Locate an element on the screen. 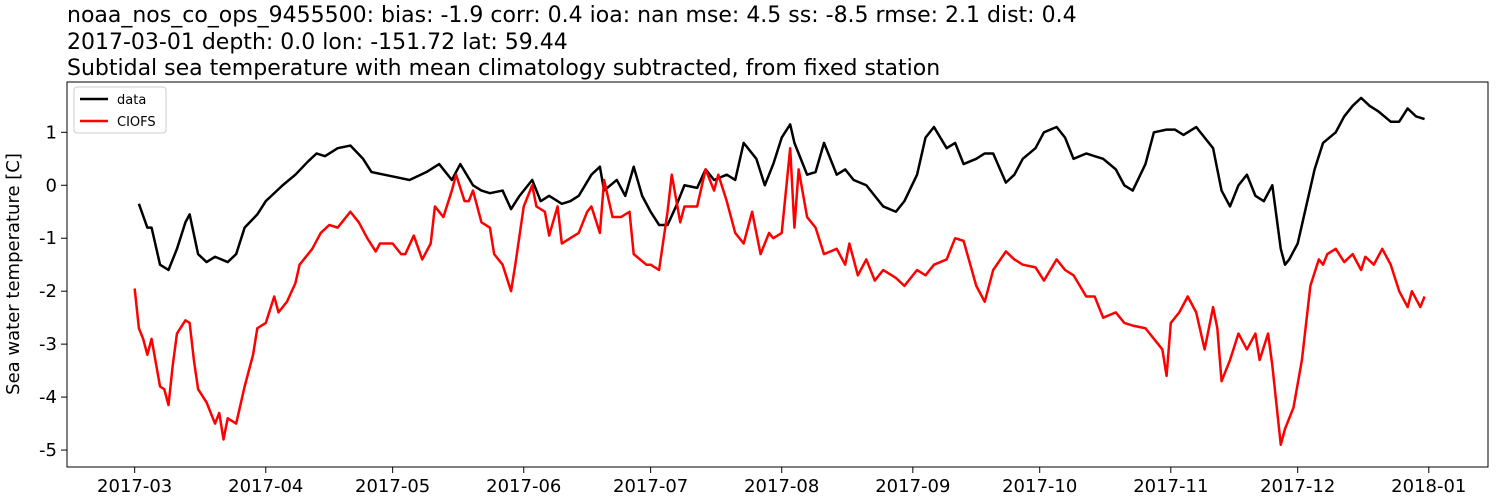 Image resolution: width=1500 pixels, height=500 pixels. y-tick-label: -1 is located at coordinates (48, 238).